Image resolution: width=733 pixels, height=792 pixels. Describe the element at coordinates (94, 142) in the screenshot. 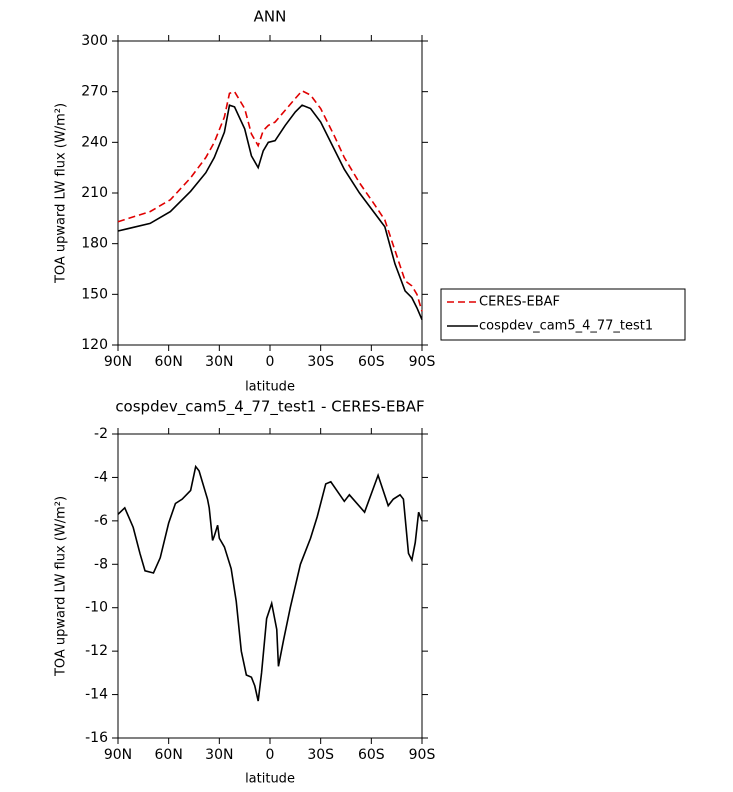

I see `y-tick-label: 240` at that location.